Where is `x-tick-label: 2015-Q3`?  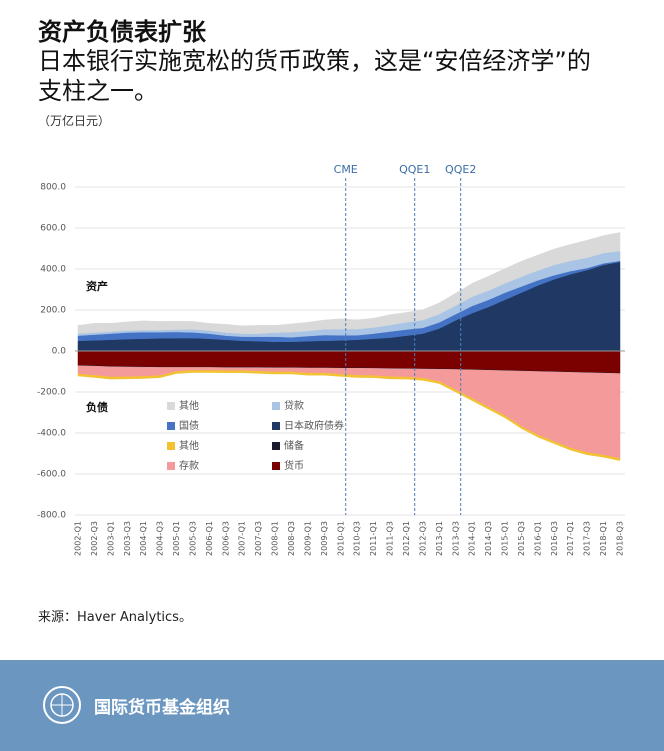 x-tick-label: 2015-Q3 is located at coordinates (521, 538).